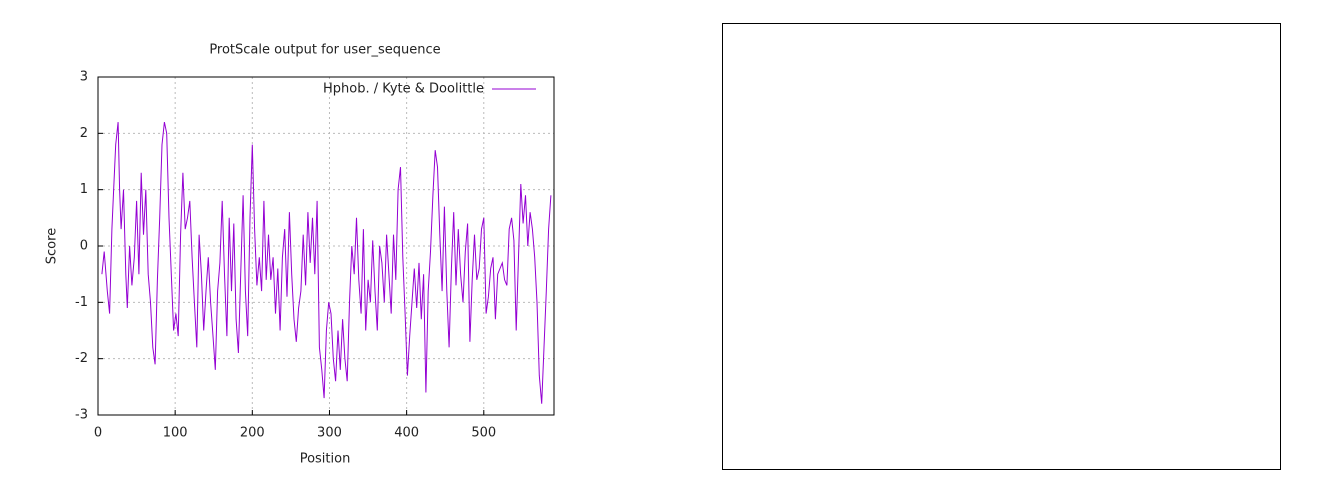 The image size is (1331, 494). I want to click on x-tick-label: 200, so click(252, 433).